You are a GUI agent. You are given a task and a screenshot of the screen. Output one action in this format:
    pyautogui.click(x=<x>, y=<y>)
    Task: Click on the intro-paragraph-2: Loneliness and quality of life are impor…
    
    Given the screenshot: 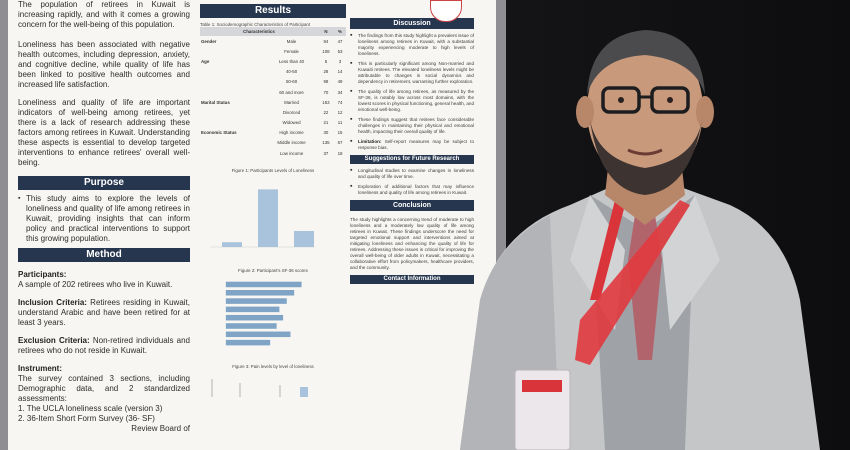 What is the action you would take?
    pyautogui.click(x=104, y=132)
    